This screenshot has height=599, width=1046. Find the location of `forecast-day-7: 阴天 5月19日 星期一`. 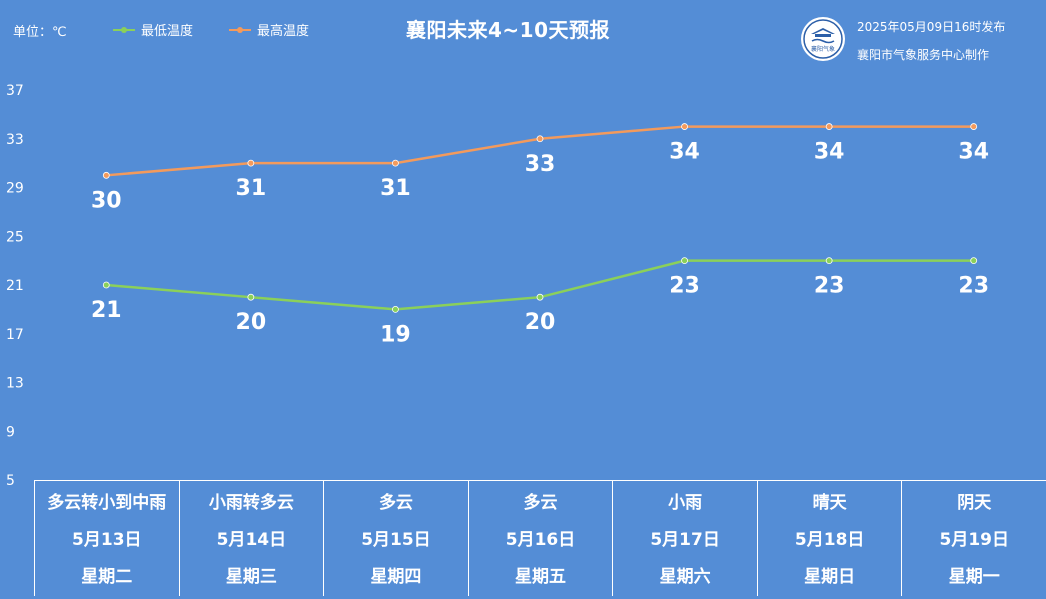

forecast-day-7: 阴天 5月19日 星期一 is located at coordinates (973, 538).